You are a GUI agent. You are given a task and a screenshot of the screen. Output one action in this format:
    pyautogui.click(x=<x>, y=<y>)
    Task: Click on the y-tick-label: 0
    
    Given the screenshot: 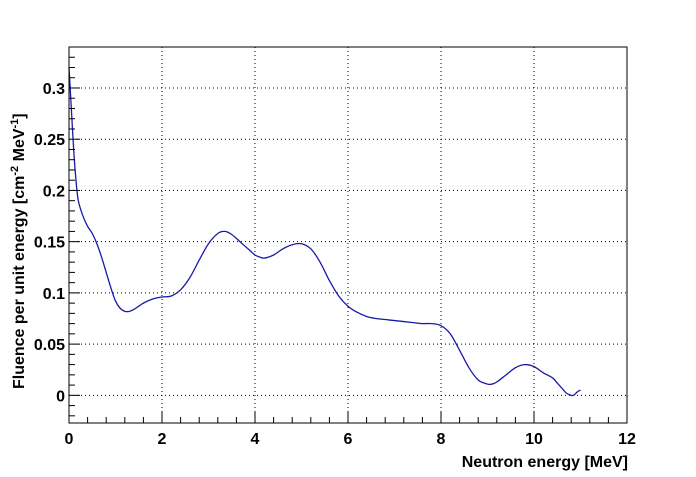 What is the action you would take?
    pyautogui.click(x=60, y=396)
    